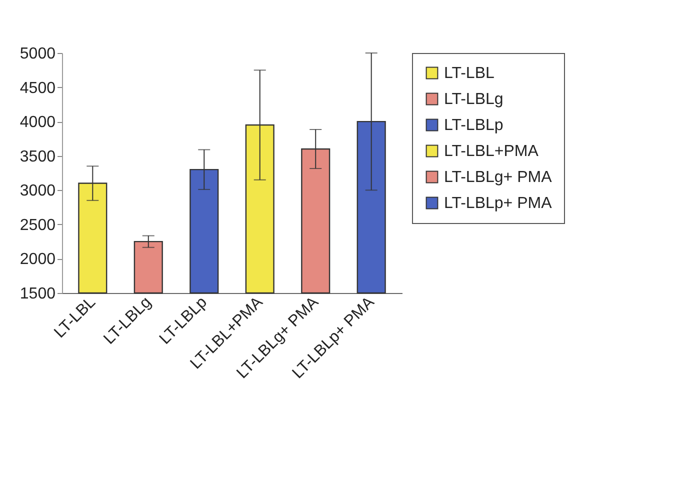  What do you see at coordinates (474, 125) in the screenshot?
I see `legend-label: LT-LBLp` at bounding box center [474, 125].